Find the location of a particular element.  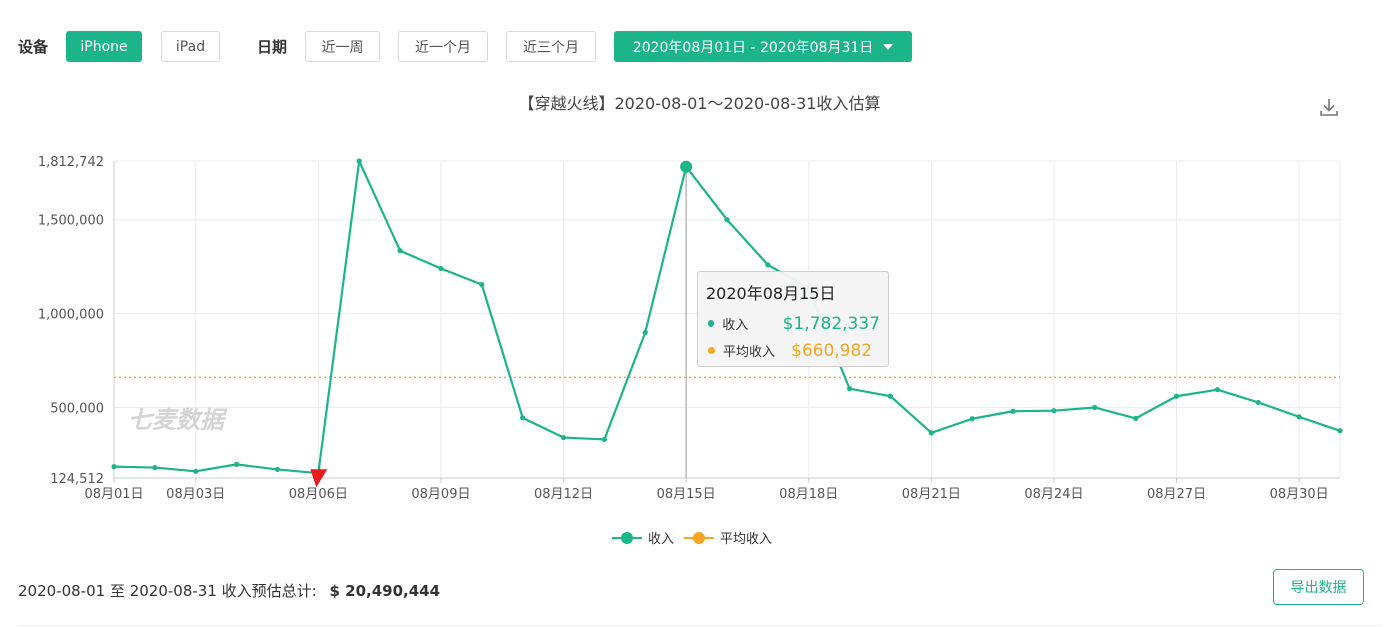

min-marker-icon is located at coordinates (319, 478).